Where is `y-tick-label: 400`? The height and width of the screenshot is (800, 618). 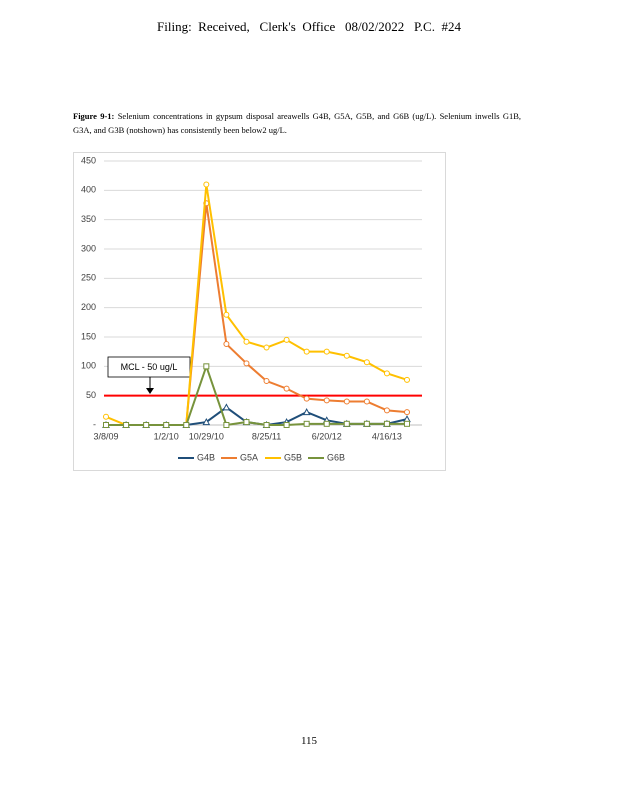
y-tick-label: 400 is located at coordinates (88, 190).